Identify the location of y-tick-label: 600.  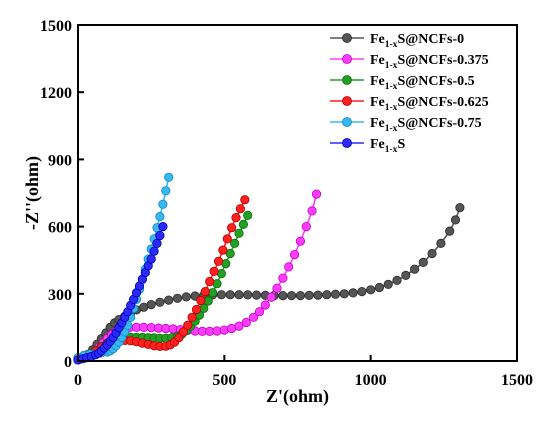
(60, 228).